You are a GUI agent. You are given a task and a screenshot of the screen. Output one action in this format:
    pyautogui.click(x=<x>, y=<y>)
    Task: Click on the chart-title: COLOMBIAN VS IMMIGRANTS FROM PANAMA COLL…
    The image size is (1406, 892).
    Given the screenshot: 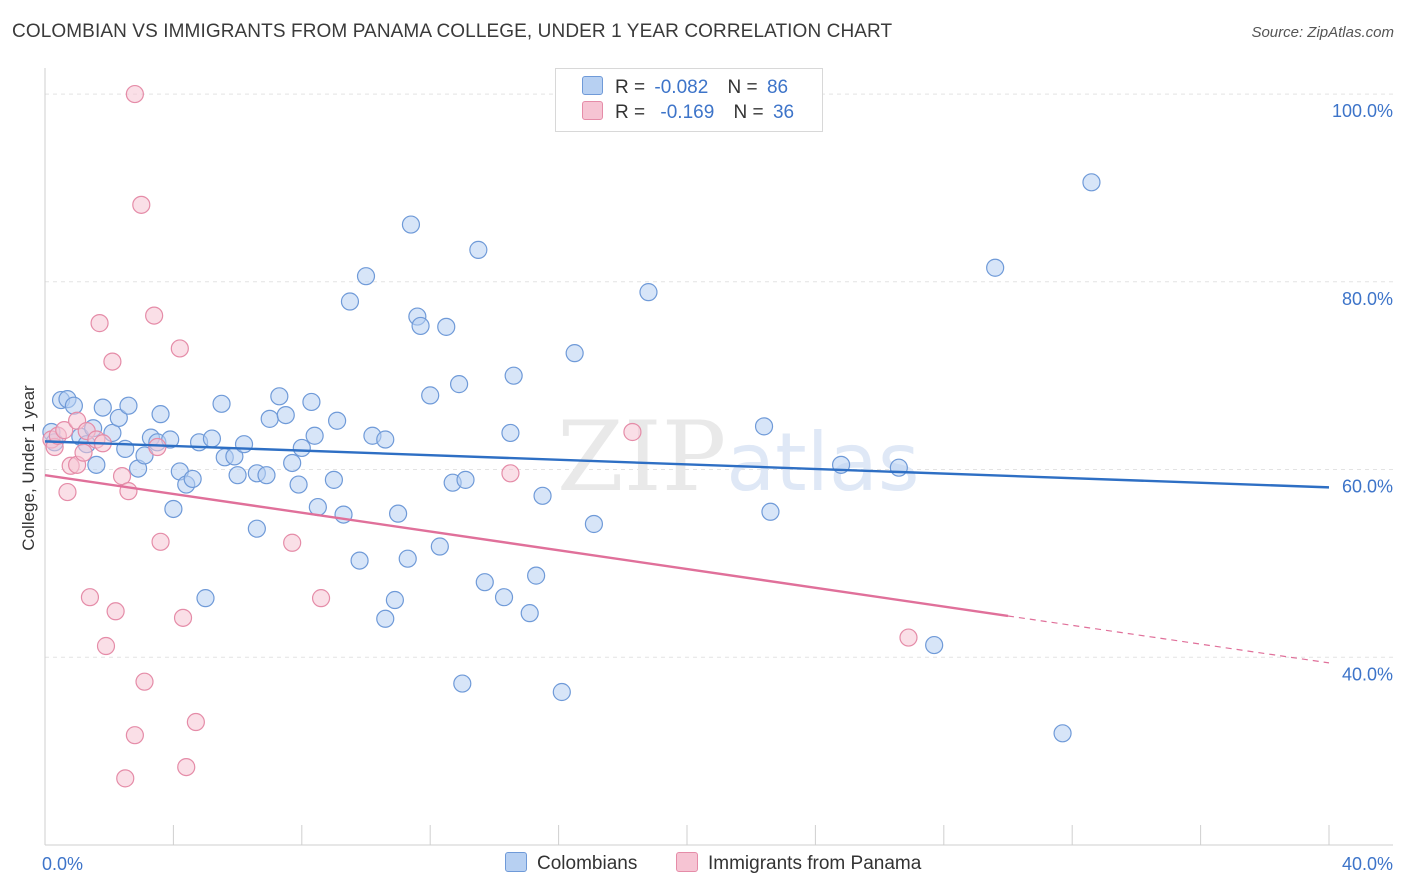 What is the action you would take?
    pyautogui.click(x=452, y=31)
    